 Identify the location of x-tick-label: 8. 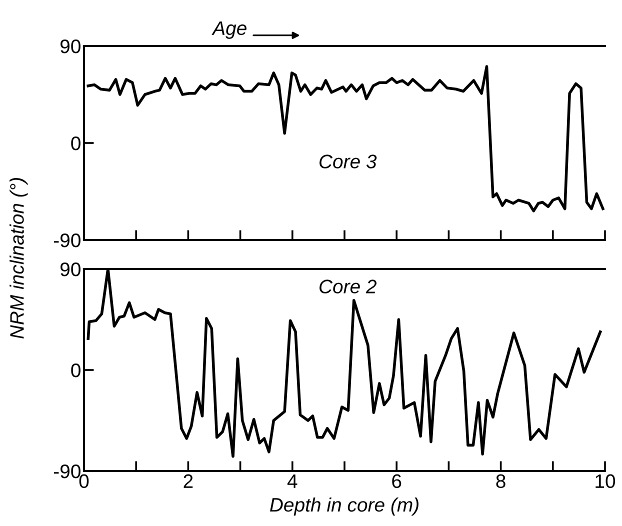
(501, 481).